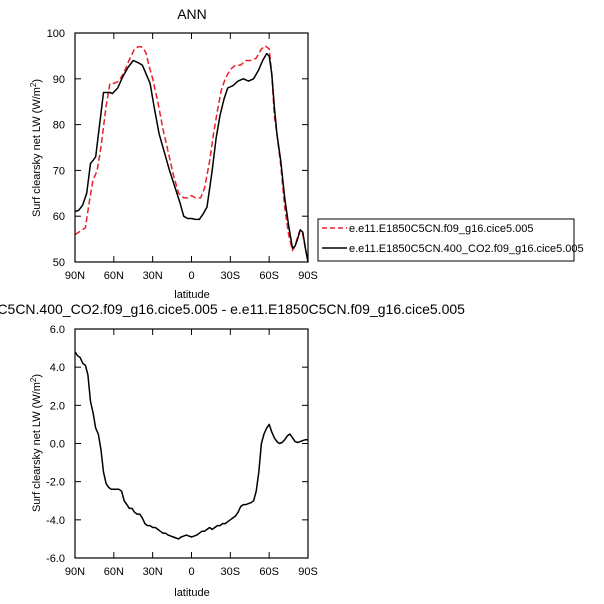 The image size is (604, 604). What do you see at coordinates (191, 276) in the screenshot?
I see `top-x-tick-label: 0` at bounding box center [191, 276].